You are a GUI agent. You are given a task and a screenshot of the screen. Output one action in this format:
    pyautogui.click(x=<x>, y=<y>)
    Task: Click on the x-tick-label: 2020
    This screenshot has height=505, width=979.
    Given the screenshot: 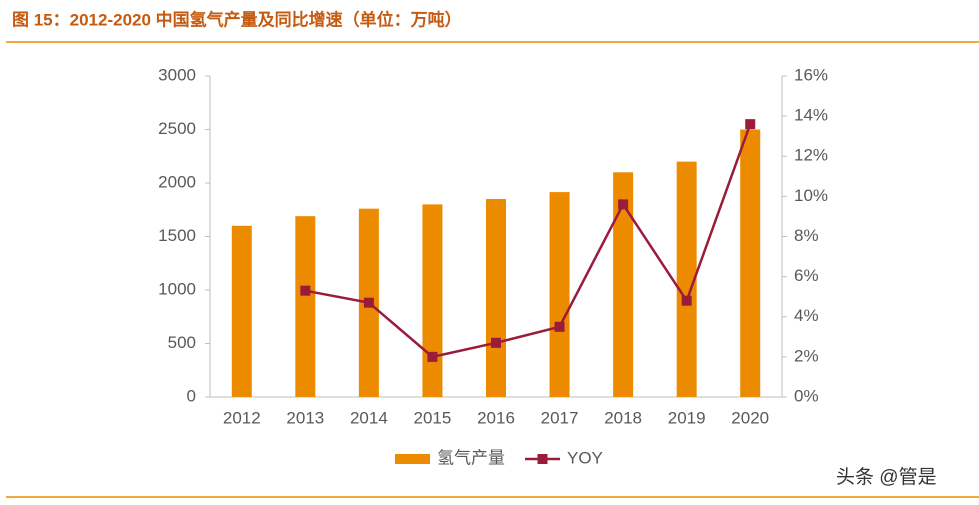 What is the action you would take?
    pyautogui.click(x=750, y=417)
    